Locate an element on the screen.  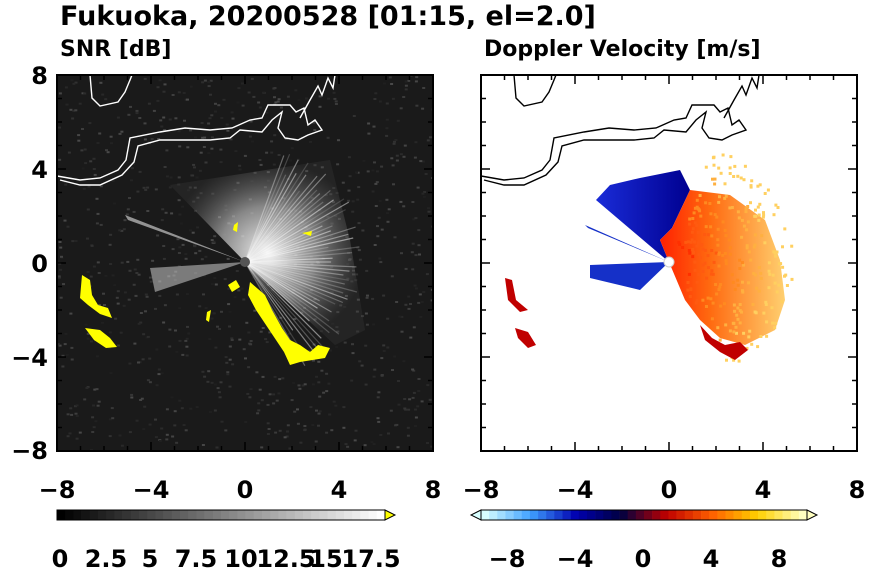
doppler-xtick-label: 4 is located at coordinates (763, 490).